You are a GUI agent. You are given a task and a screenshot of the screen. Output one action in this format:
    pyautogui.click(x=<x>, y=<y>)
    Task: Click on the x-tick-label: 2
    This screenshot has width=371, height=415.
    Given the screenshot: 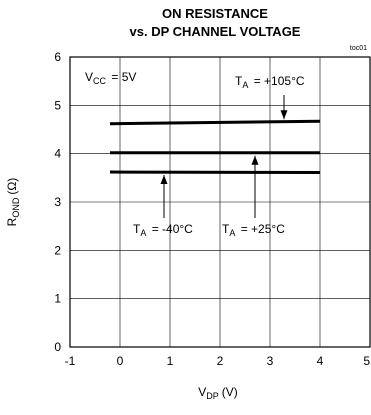 What is the action you would take?
    pyautogui.click(x=220, y=361)
    